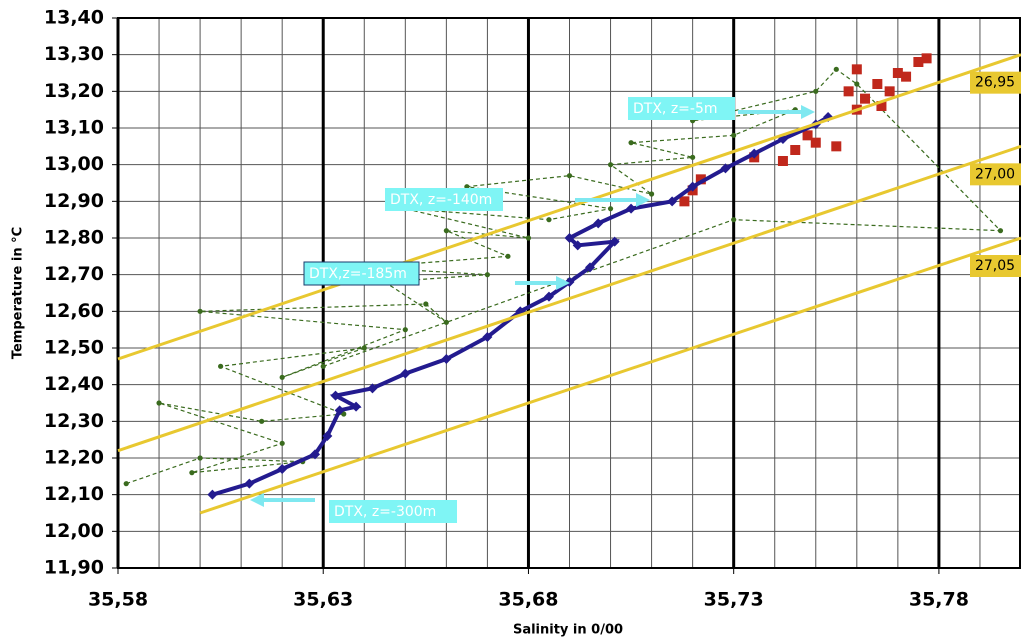 Image resolution: width=1021 pixels, height=639 pixels. What do you see at coordinates (74, 531) in the screenshot?
I see `y-tick-label: 12,00` at bounding box center [74, 531].